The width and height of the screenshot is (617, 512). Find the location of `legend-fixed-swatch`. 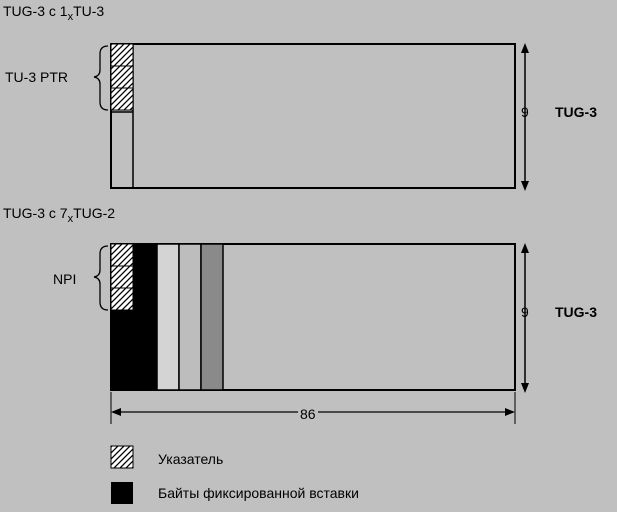

legend-fixed-swatch is located at coordinates (122, 493).